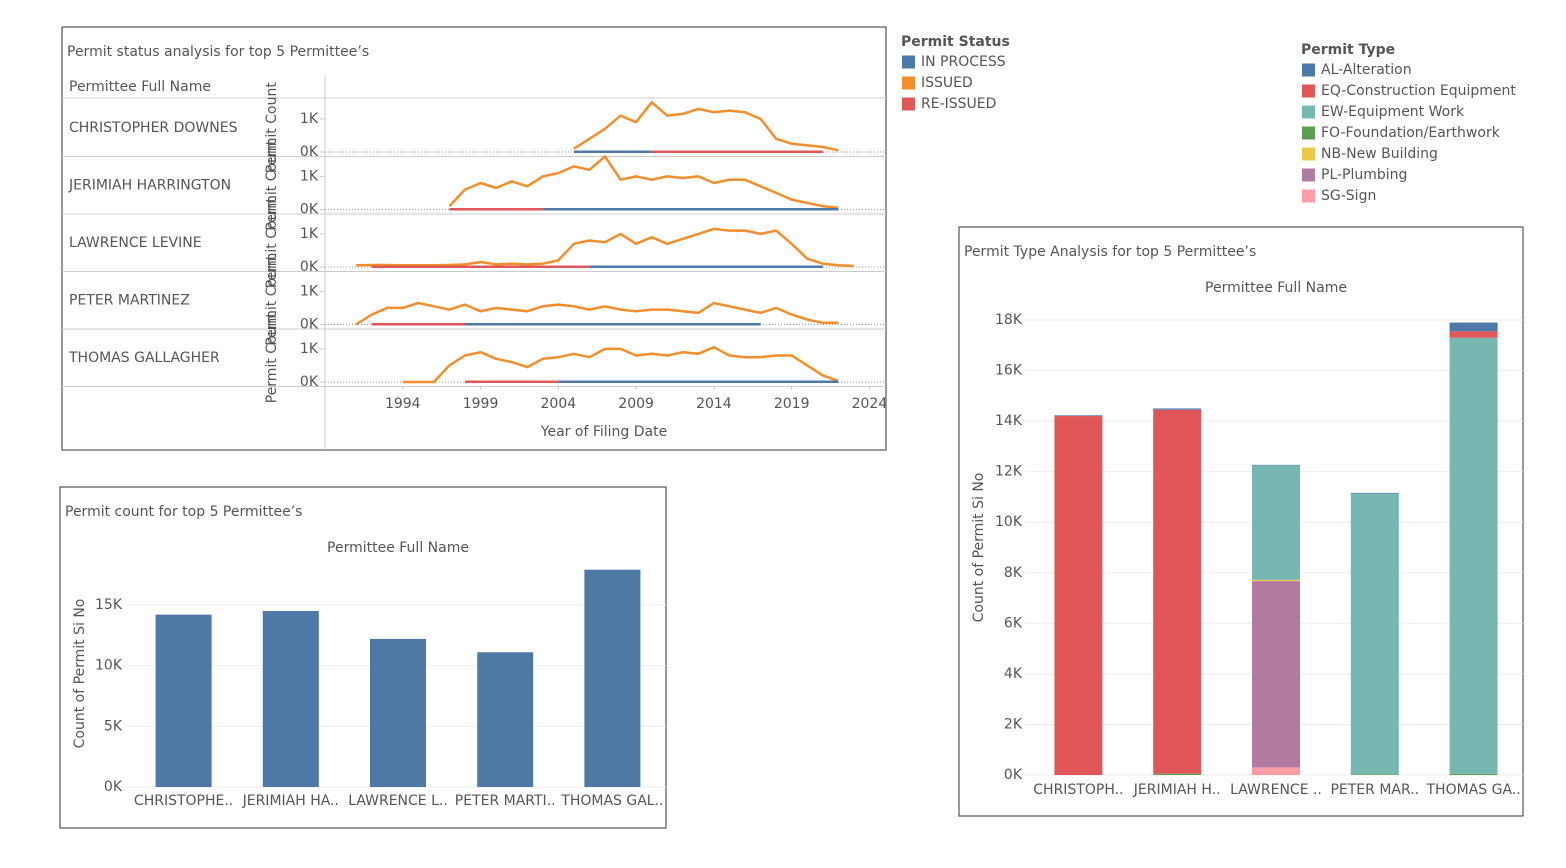 The width and height of the screenshot is (1566, 868). I want to click on x-tick-label: PETER MAR.., so click(1374, 790).